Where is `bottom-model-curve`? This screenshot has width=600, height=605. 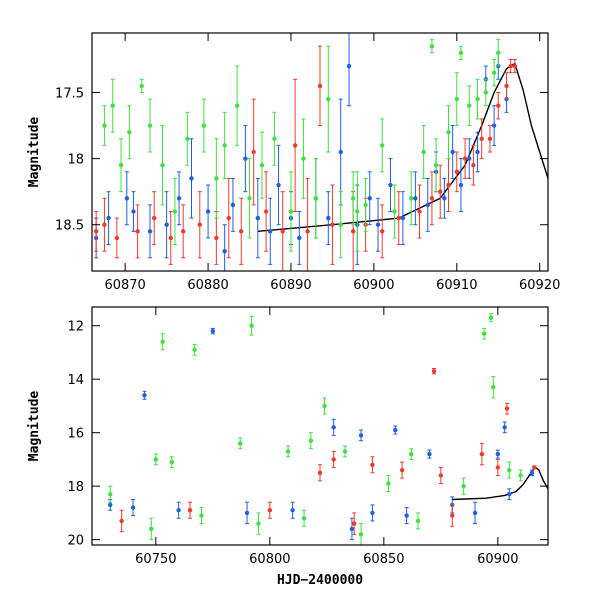
bottom-model-curve is located at coordinates (500, 483).